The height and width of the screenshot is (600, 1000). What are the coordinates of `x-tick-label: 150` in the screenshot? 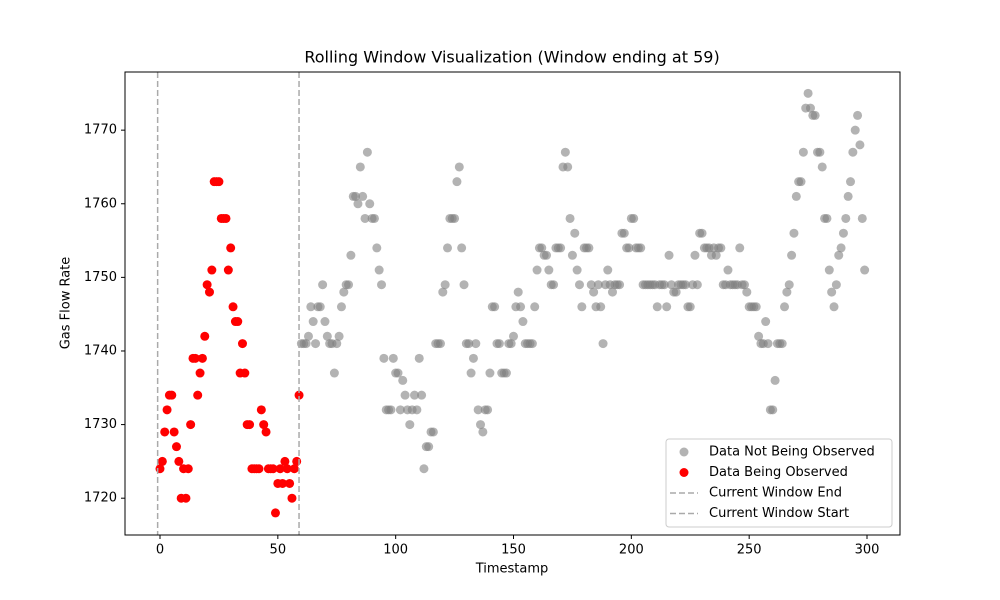 It's located at (513, 550).